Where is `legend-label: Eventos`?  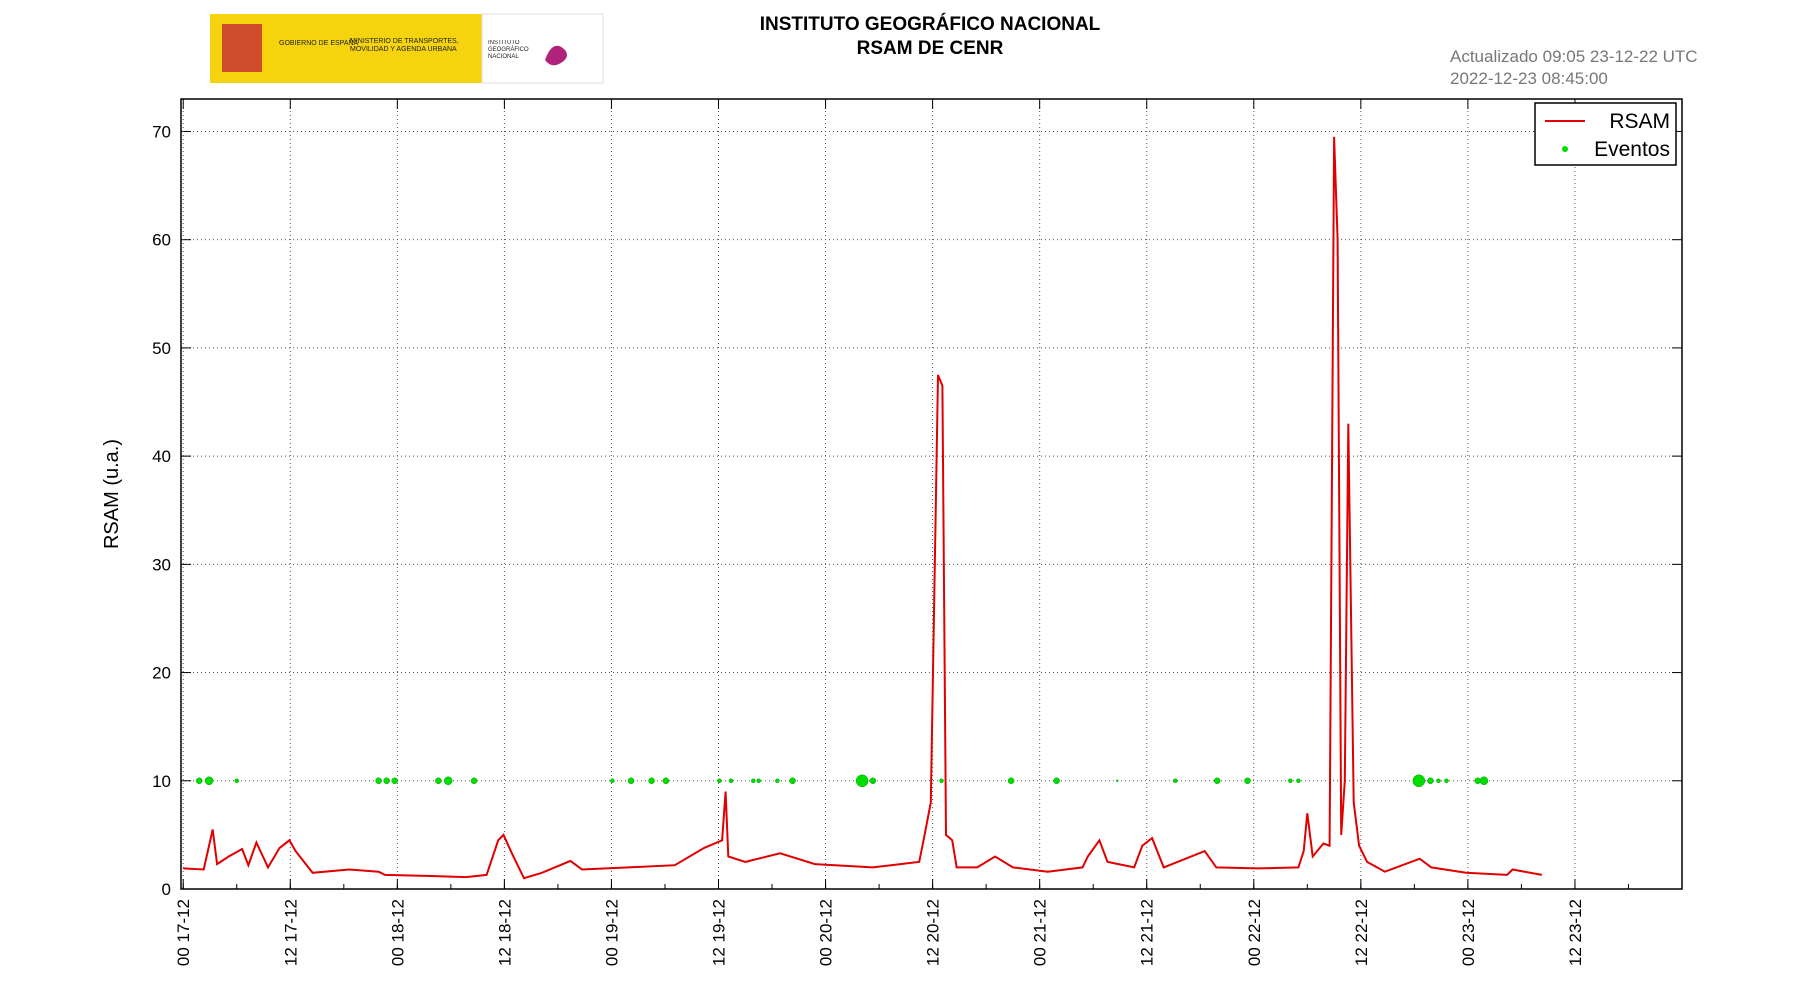
legend-label: Eventos is located at coordinates (1632, 149).